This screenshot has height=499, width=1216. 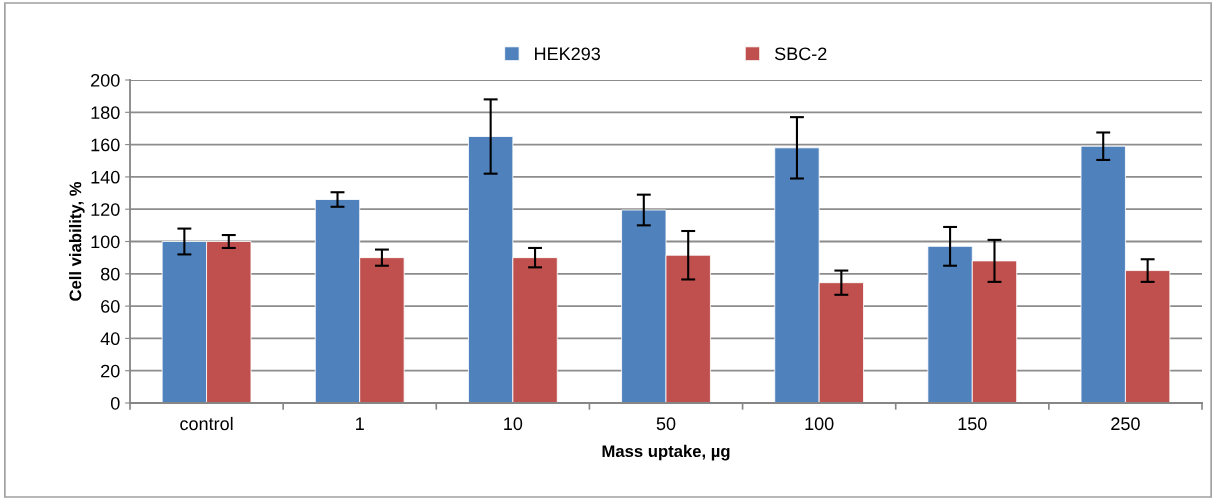 I want to click on y-tick-label: 40, so click(x=110, y=339).